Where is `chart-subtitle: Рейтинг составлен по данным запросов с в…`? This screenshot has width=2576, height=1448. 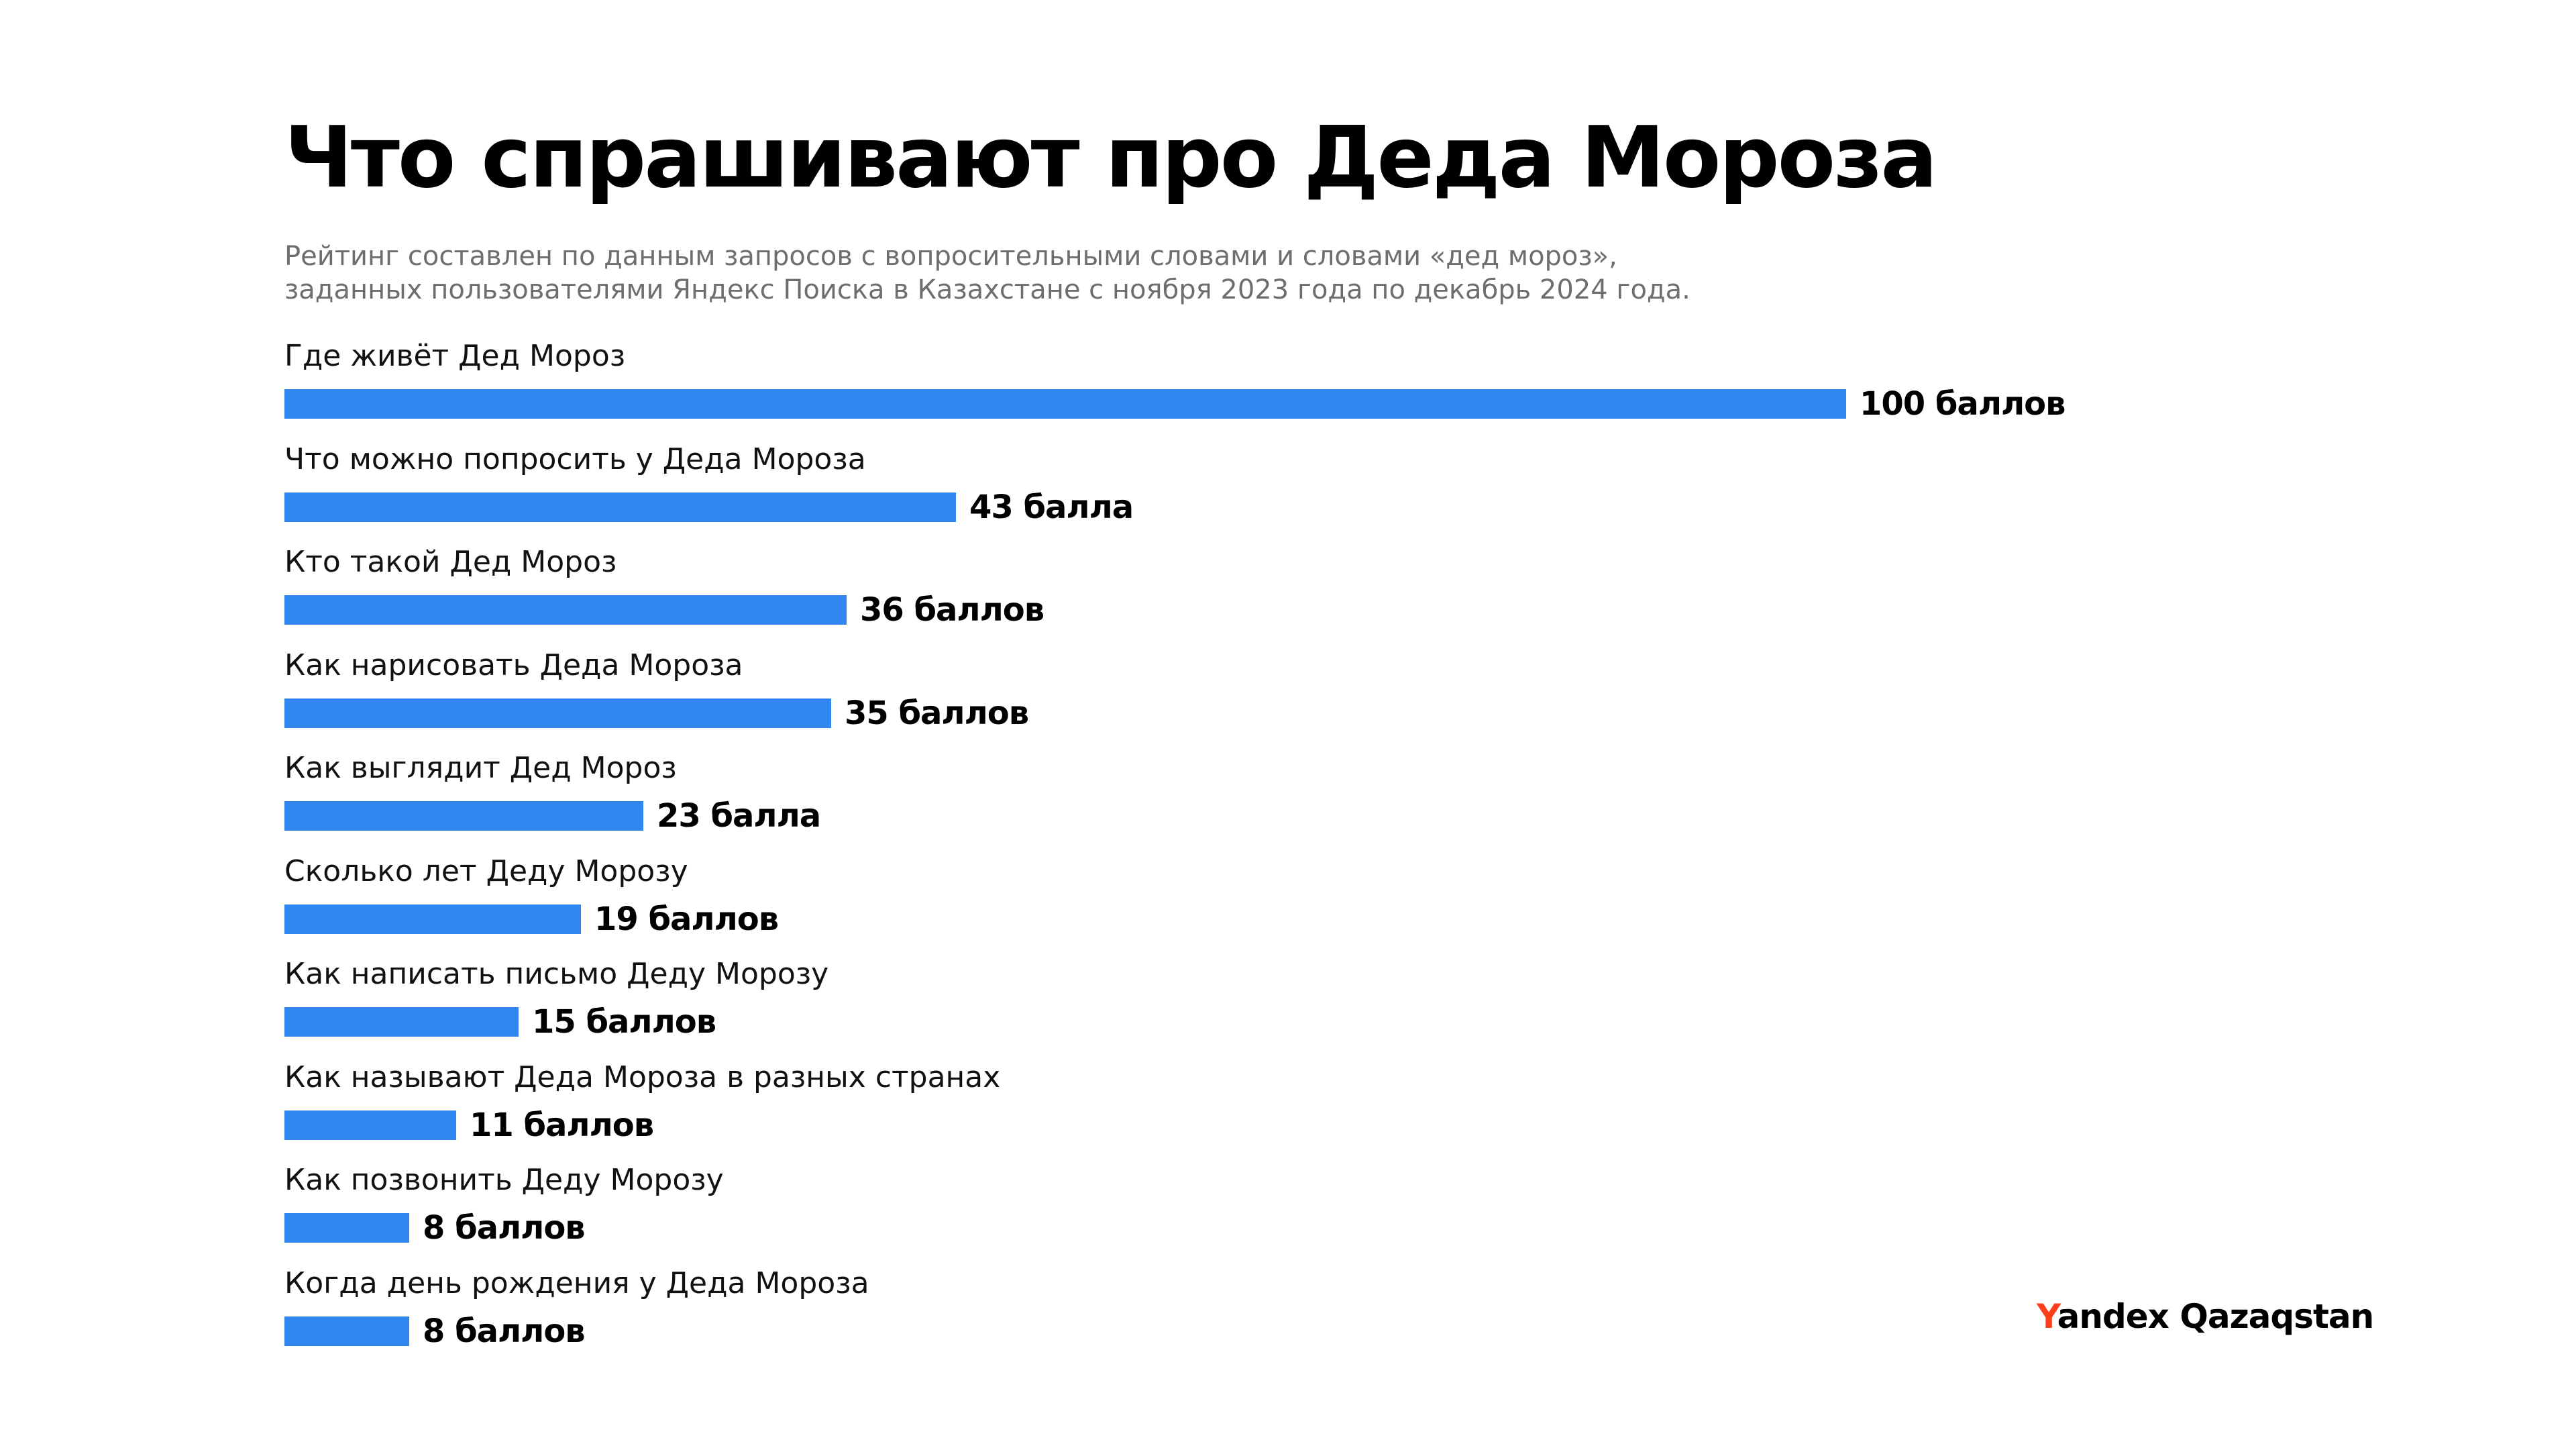
chart-subtitle: Рейтинг составлен по данным запросов с в… is located at coordinates (1156, 273).